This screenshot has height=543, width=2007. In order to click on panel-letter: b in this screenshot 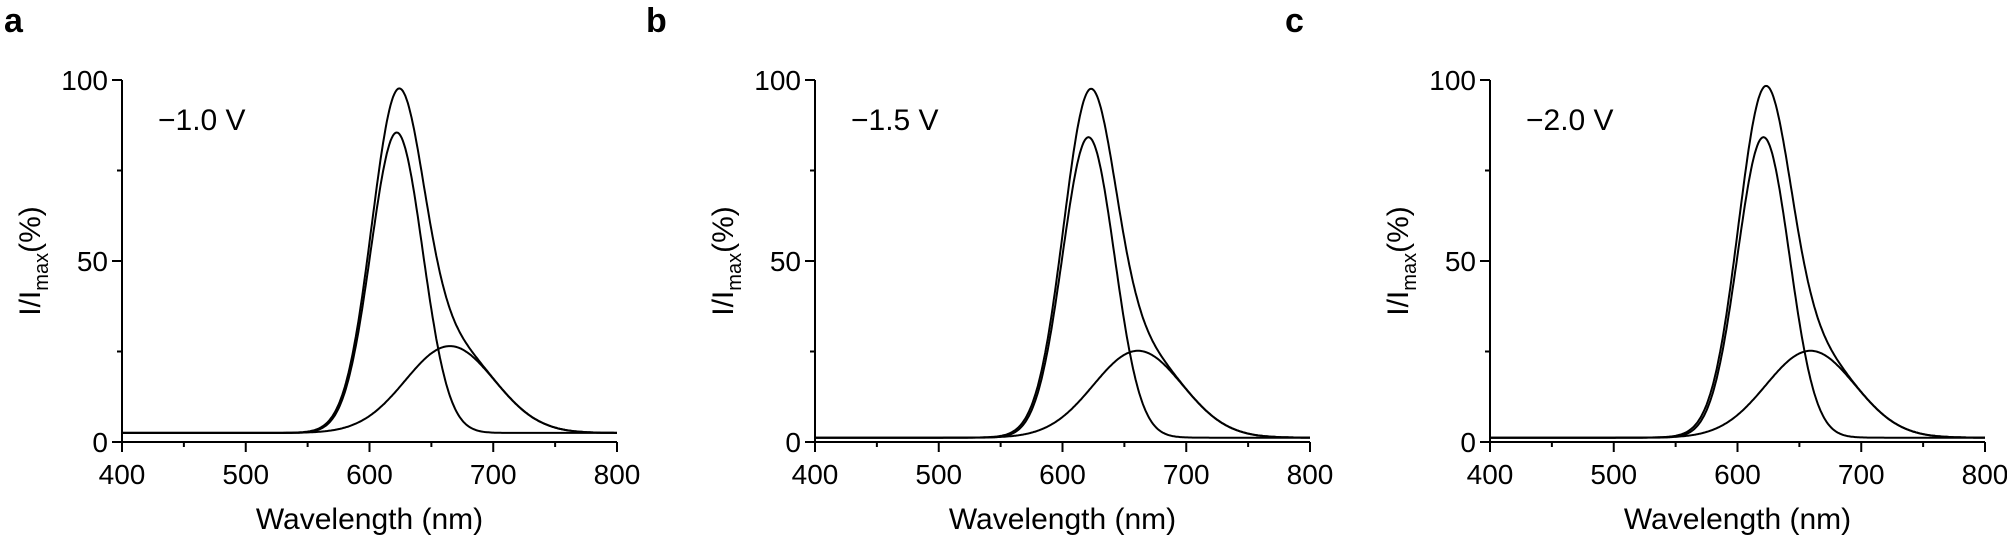, I will do `click(656, 21)`.